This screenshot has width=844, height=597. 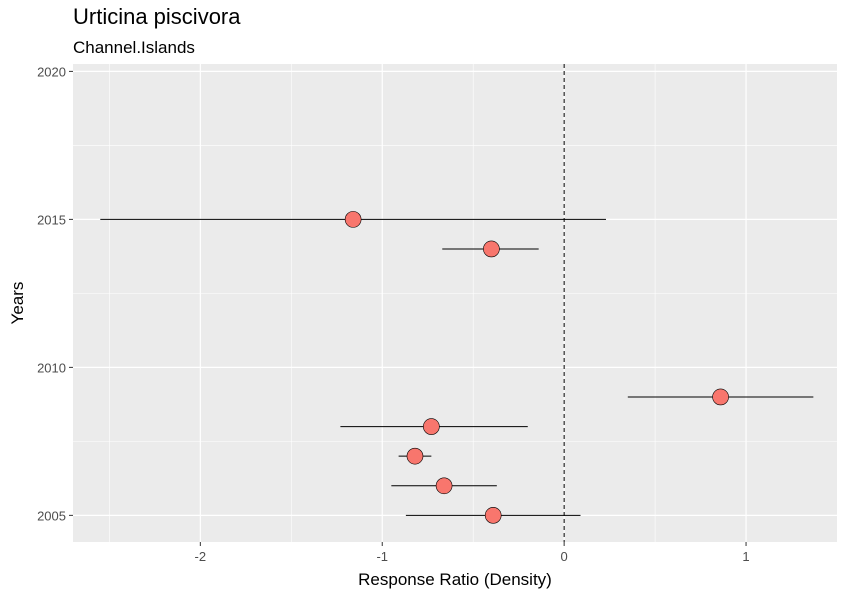 I want to click on x-tick-label: -1, so click(x=382, y=556).